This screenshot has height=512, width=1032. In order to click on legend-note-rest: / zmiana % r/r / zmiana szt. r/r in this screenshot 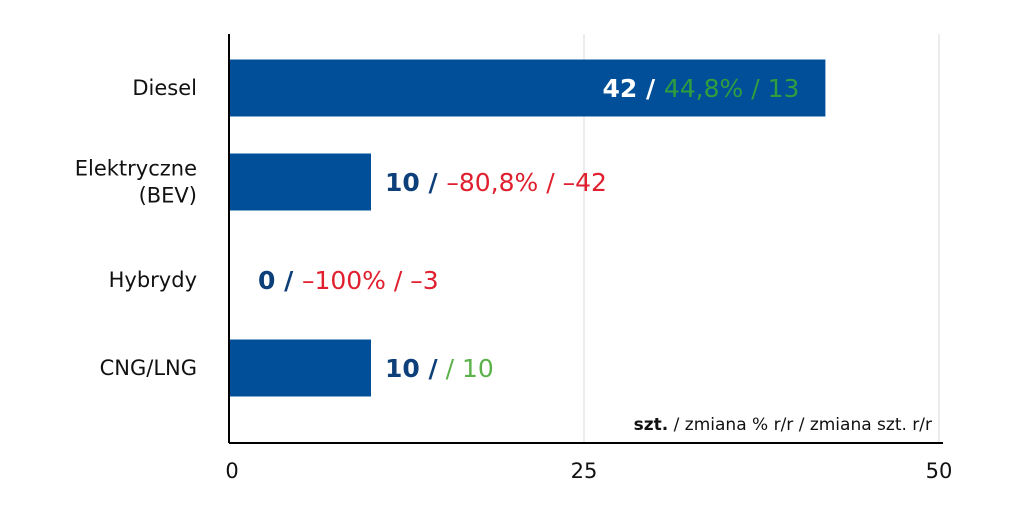, I will do `click(800, 425)`.